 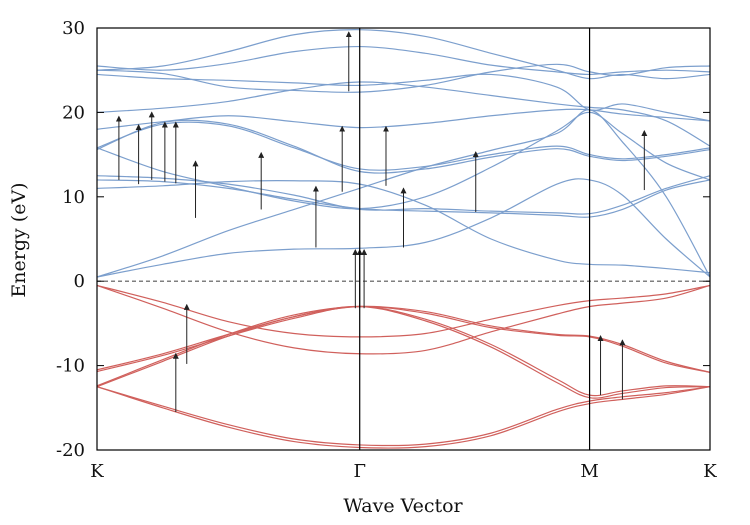 I want to click on y-tick-label: 30, so click(x=73, y=28).